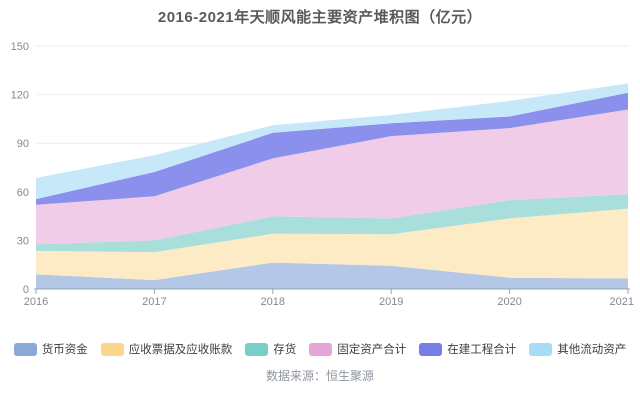 The width and height of the screenshot is (640, 401). I want to click on legend-item-4: 在建工程合计, so click(467, 349).